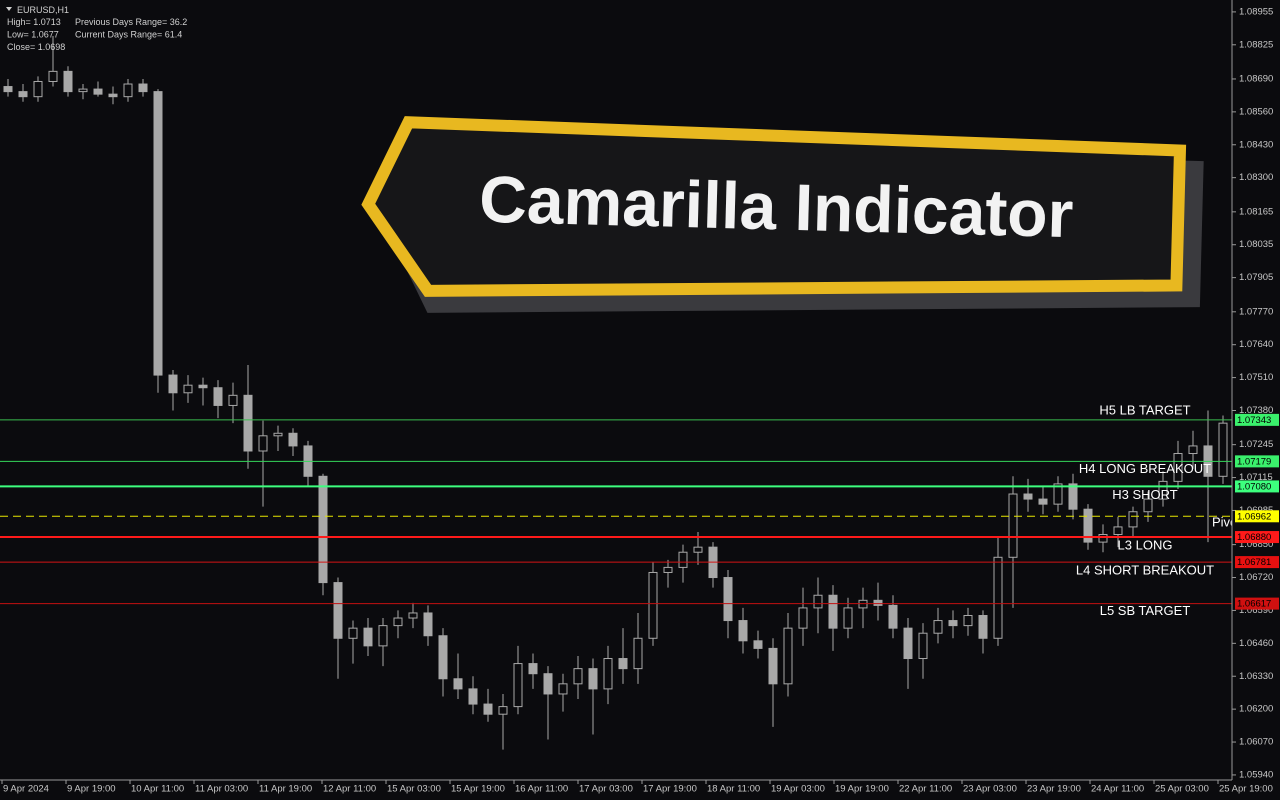 This screenshot has height=800, width=1280. Describe the element at coordinates (1254, 420) in the screenshot. I see `level-price-label: 1.07343` at that location.